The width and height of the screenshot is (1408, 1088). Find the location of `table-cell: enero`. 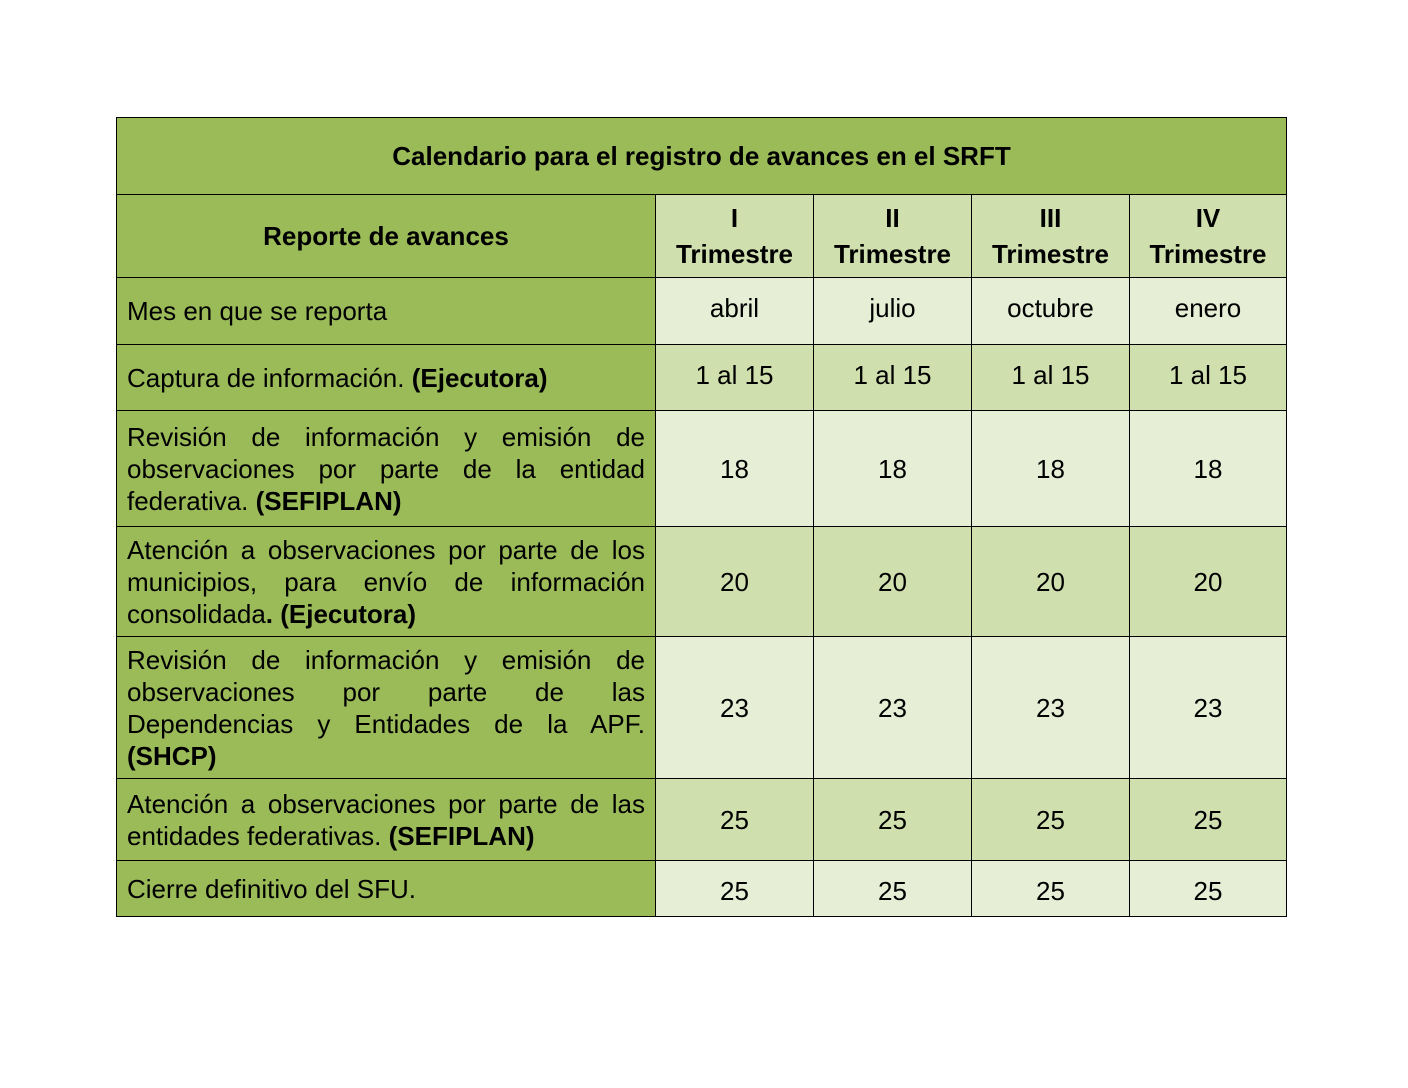

table-cell: enero is located at coordinates (1208, 311).